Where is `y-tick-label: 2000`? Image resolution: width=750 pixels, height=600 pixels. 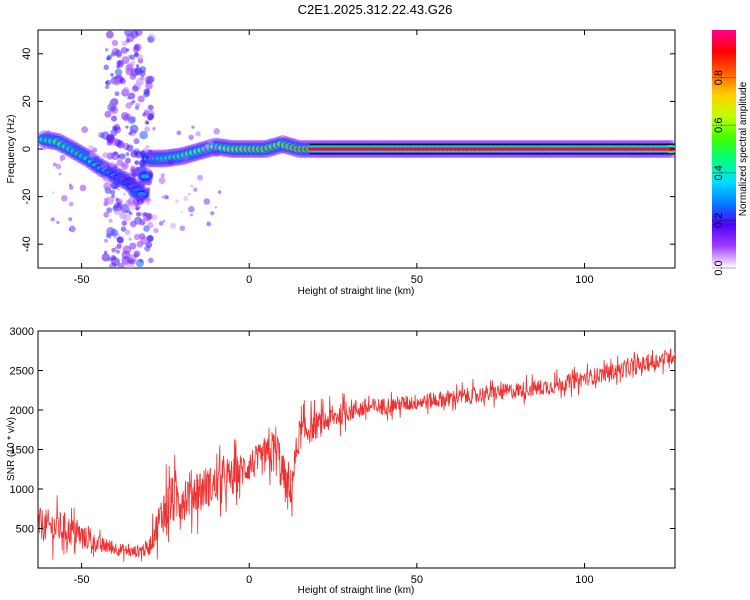 y-tick-label: 2000 is located at coordinates (22, 411).